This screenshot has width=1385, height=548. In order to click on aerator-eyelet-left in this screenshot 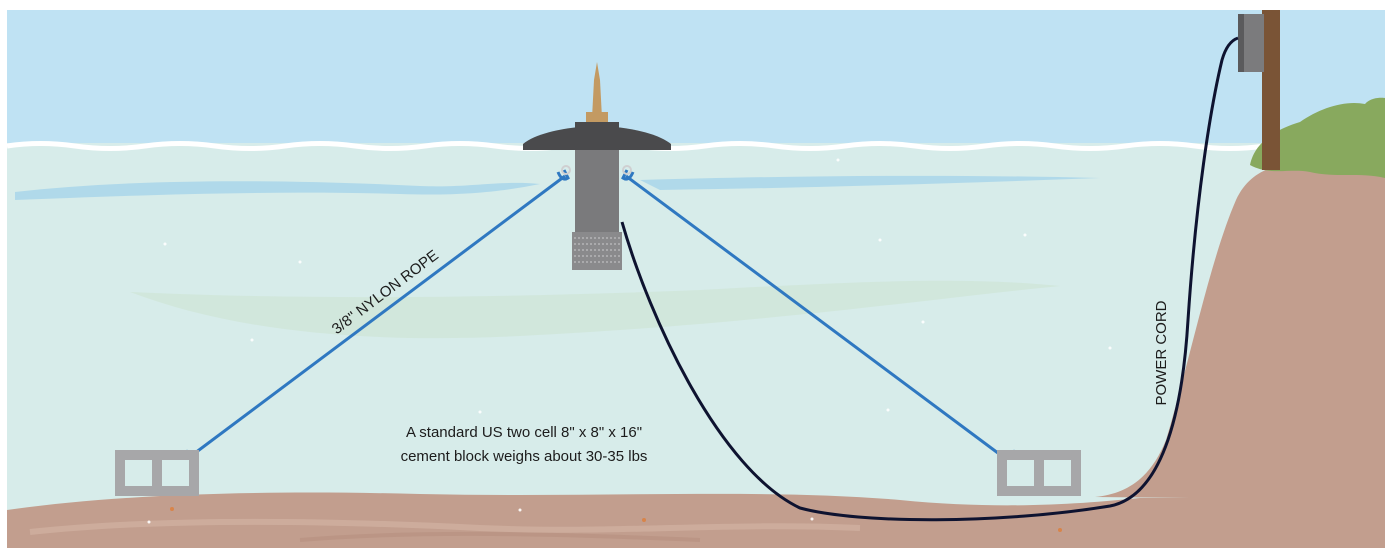, I will do `click(566, 170)`.